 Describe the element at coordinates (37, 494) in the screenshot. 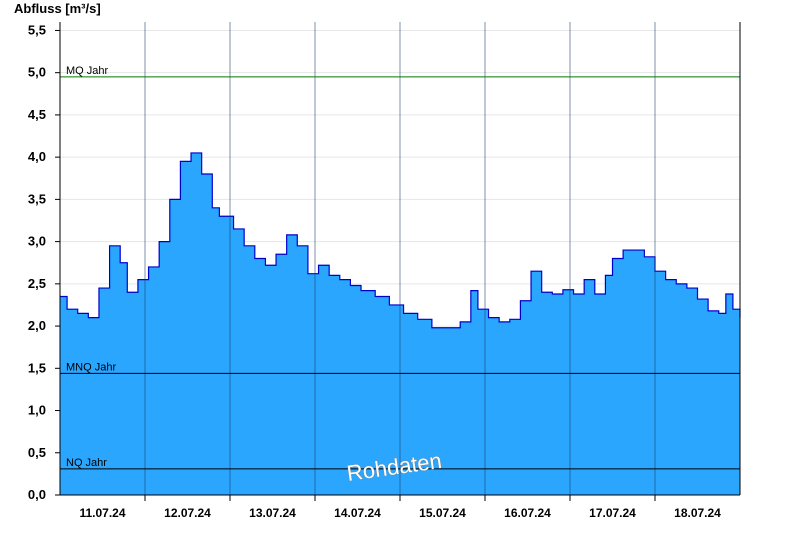

I see `y-tick-label: 0,0` at that location.